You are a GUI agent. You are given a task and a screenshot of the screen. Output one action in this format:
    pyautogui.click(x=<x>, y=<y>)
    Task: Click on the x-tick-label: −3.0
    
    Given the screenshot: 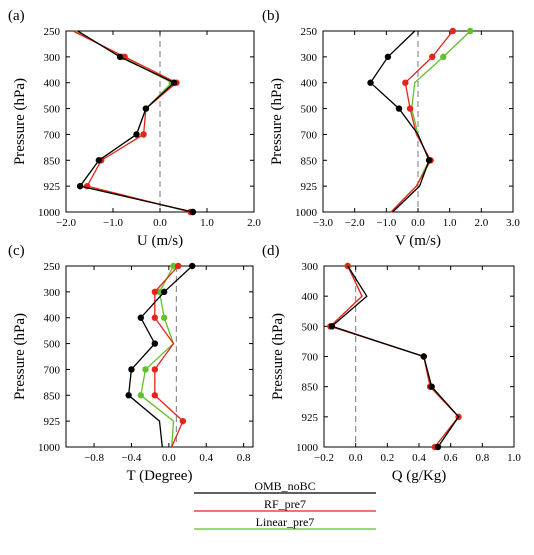 What is the action you would take?
    pyautogui.click(x=323, y=223)
    